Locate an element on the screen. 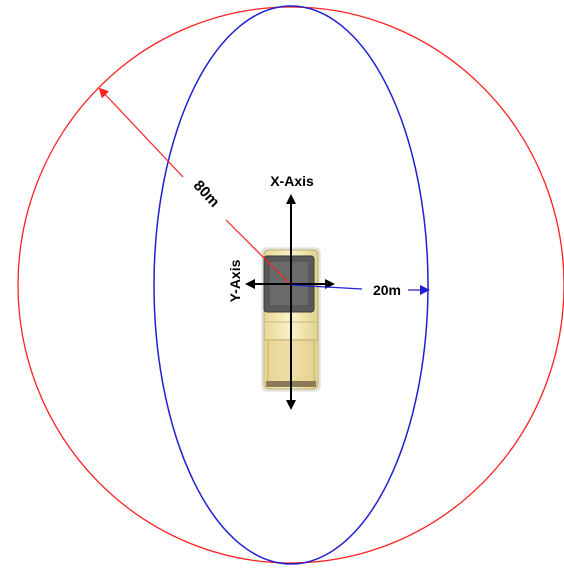 Image resolution: width=564 pixels, height=571 pixels. x-axis-label: X-Axis is located at coordinates (292, 181).